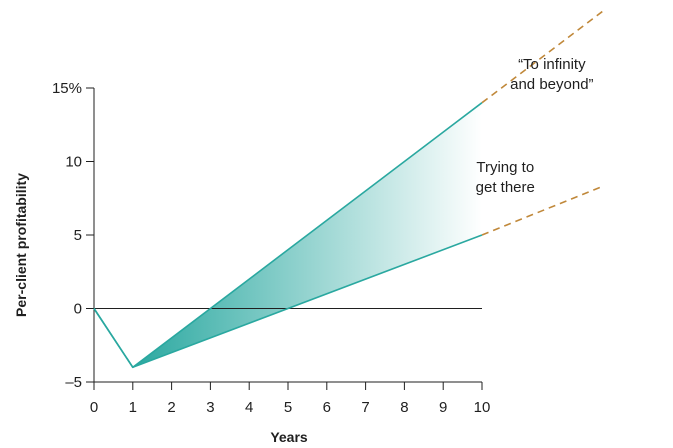 This screenshot has height=448, width=673. Describe the element at coordinates (289, 437) in the screenshot. I see `x-axis-title: Years` at that location.